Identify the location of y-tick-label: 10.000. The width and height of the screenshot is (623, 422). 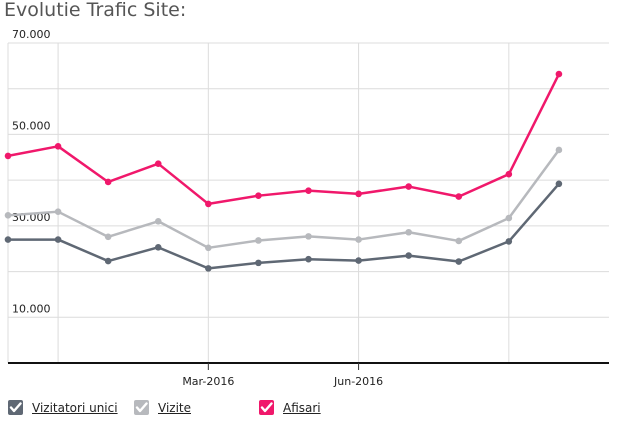
(31, 308).